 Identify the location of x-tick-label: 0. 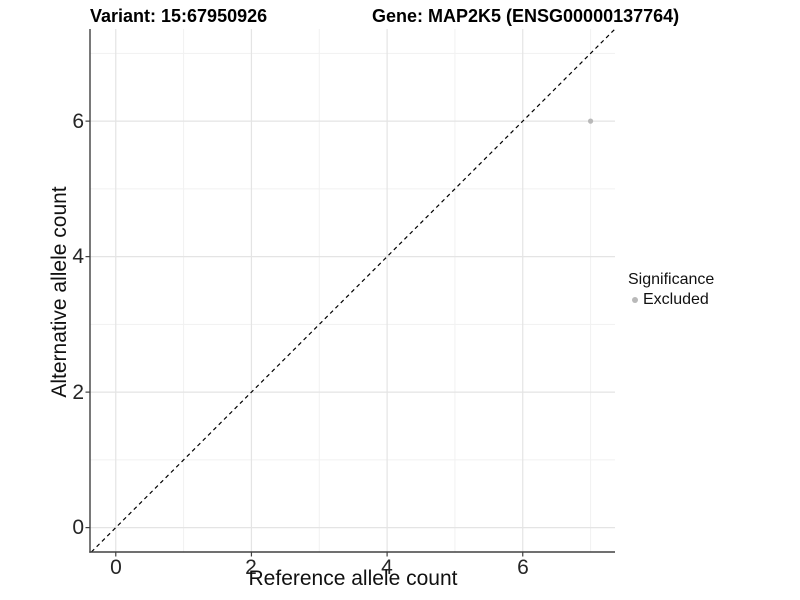
(116, 567).